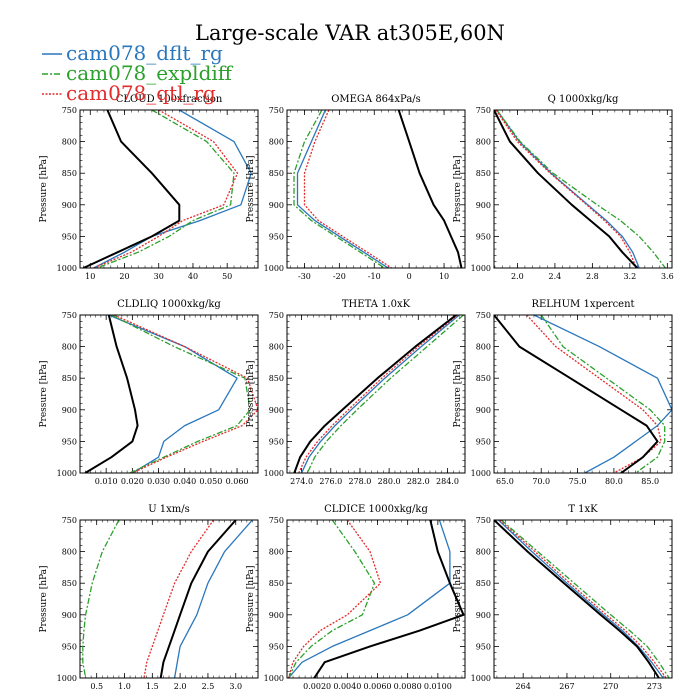  What do you see at coordinates (629, 276) in the screenshot?
I see `x-tick-label: 3.2` at bounding box center [629, 276].